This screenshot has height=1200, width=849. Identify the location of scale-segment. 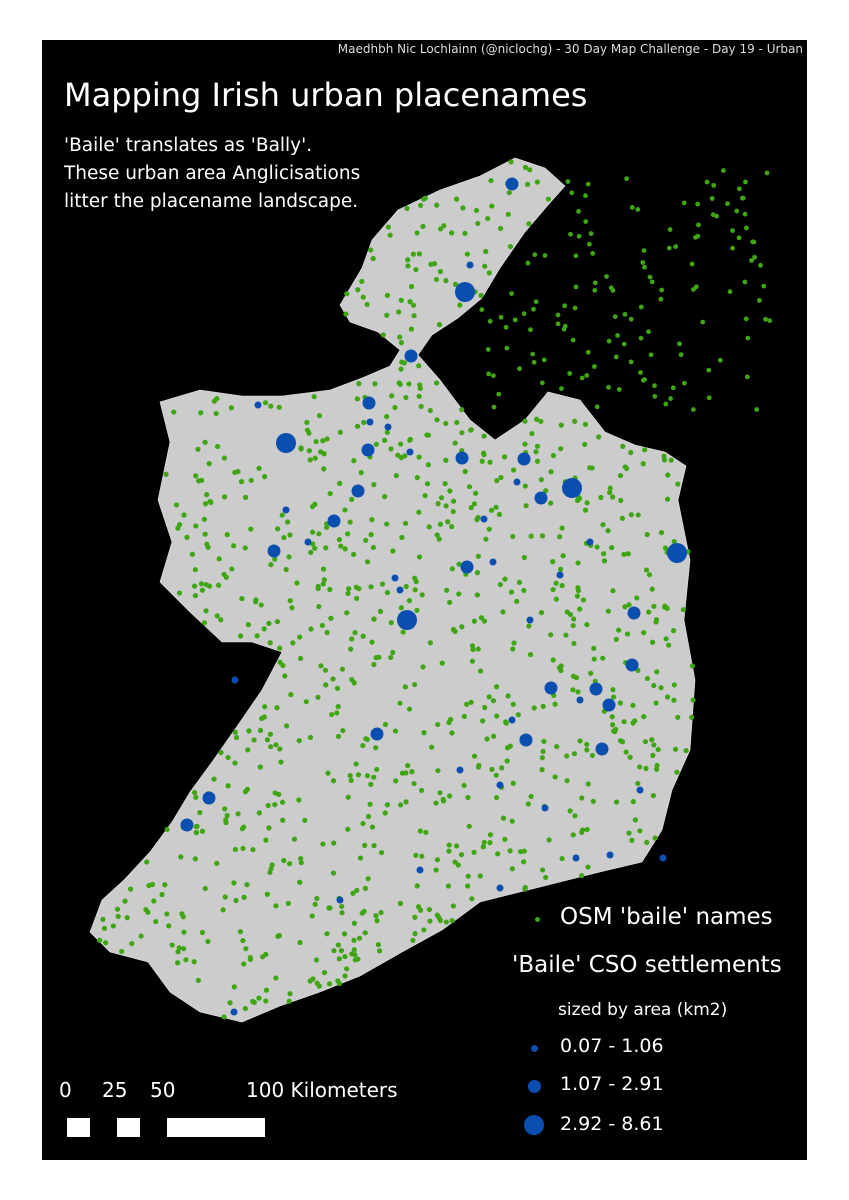
(216, 1127).